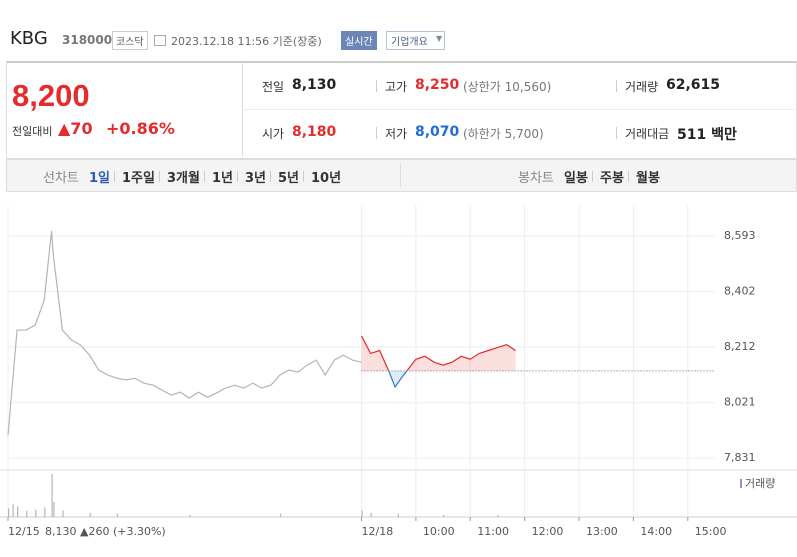 The height and width of the screenshot is (557, 797). Describe the element at coordinates (140, 128) in the screenshot. I see `change-pct: +0.86%` at that location.